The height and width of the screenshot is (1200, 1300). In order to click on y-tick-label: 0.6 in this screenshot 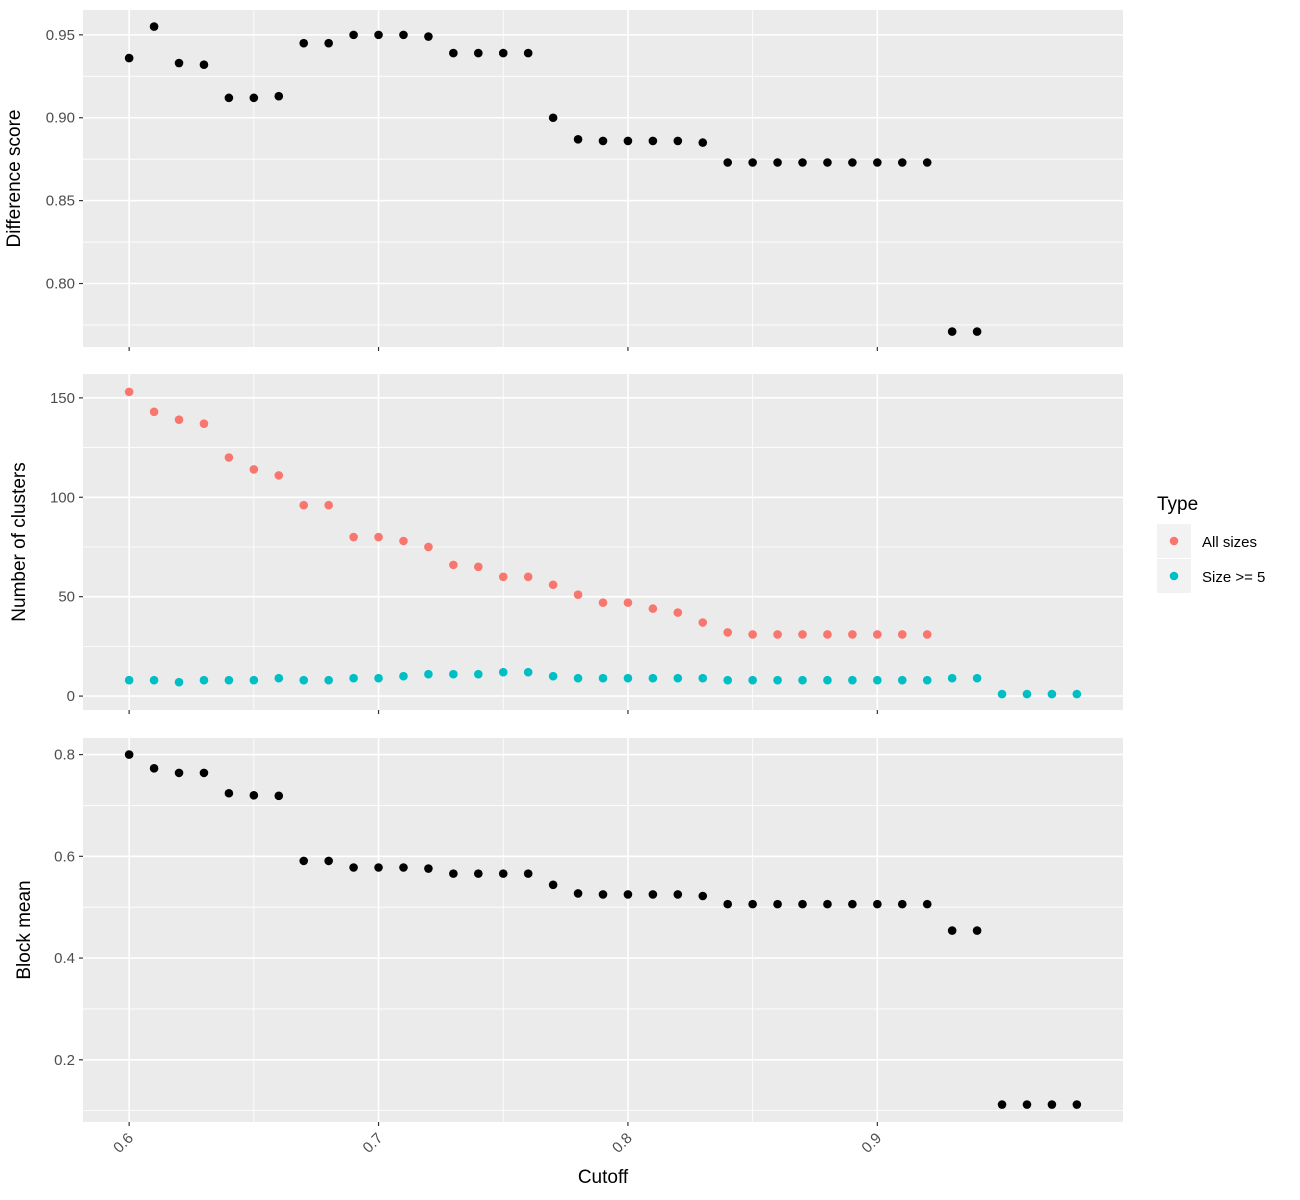, I will do `click(64, 856)`.